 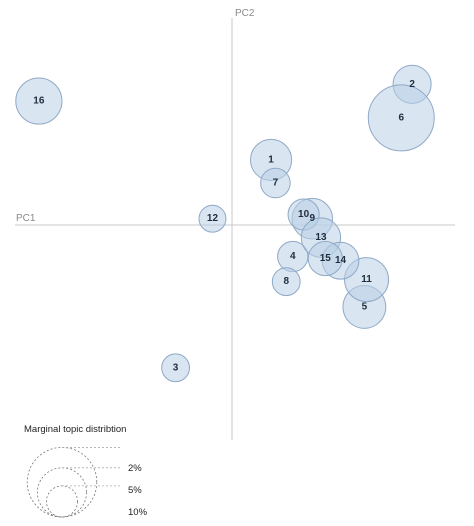 I want to click on pc2-axis-label: PC2, so click(x=245, y=13).